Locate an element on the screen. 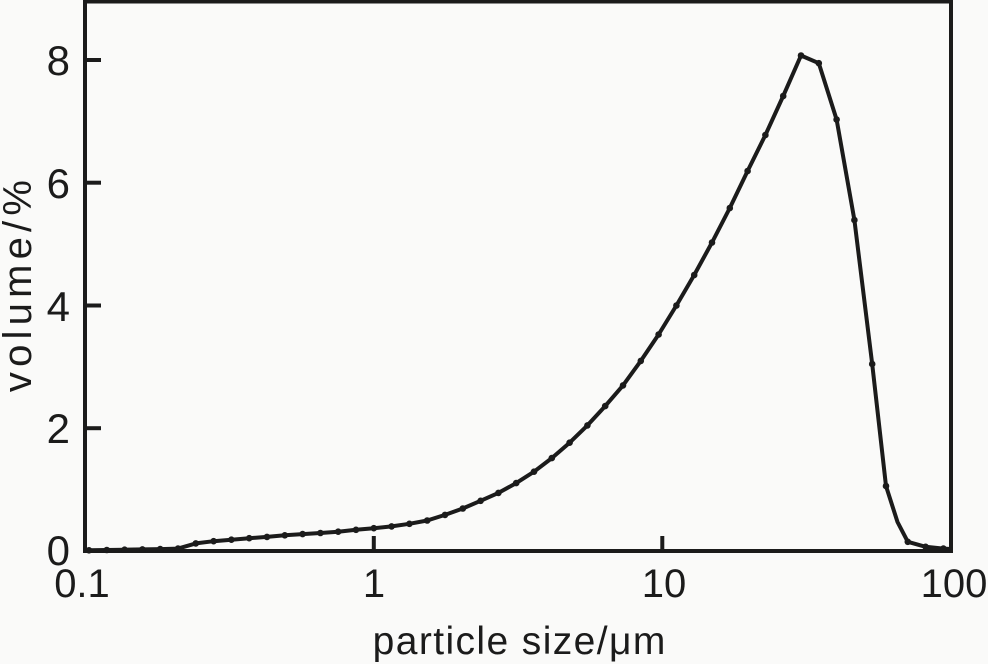 The width and height of the screenshot is (988, 664). svg-text: 100 is located at coordinates (954, 584).